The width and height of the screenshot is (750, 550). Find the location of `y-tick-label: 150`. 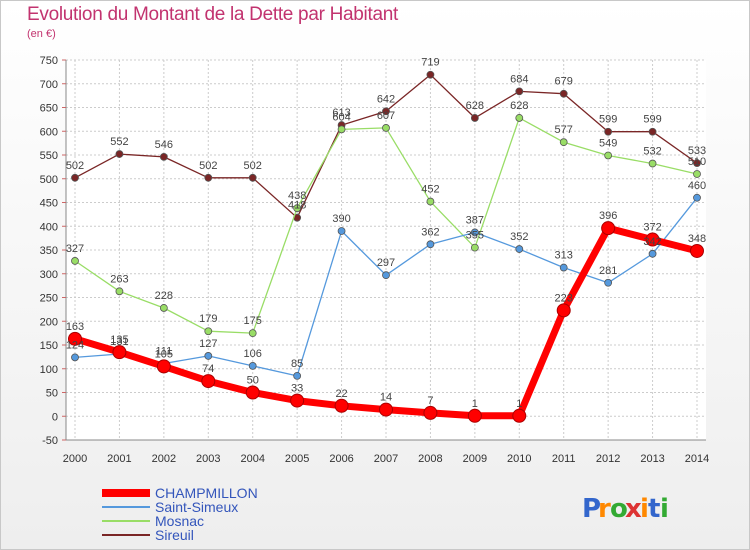

y-tick-label: 150 is located at coordinates (49, 346).